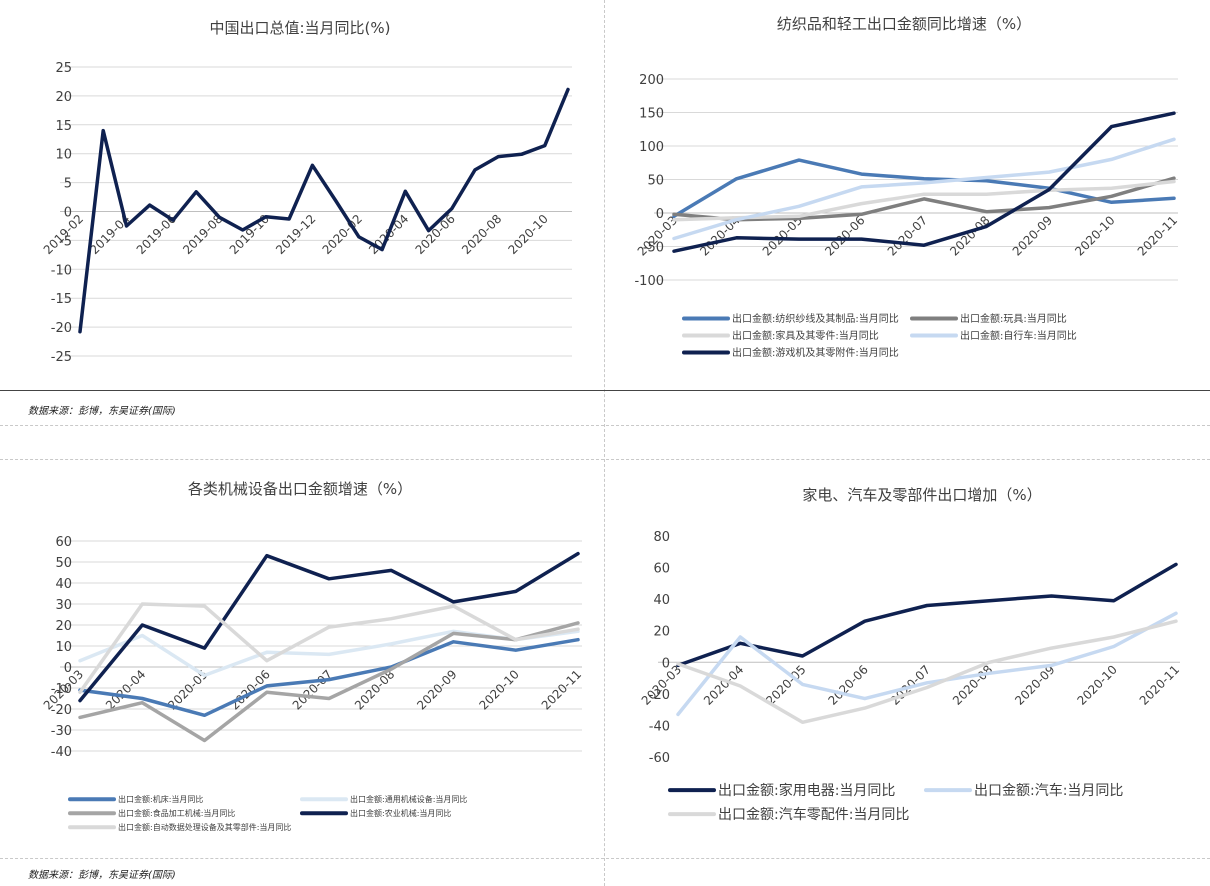  Describe the element at coordinates (805, 335) in the screenshot. I see `legend-label: 出口金额:家具及其零件:当月同比` at that location.